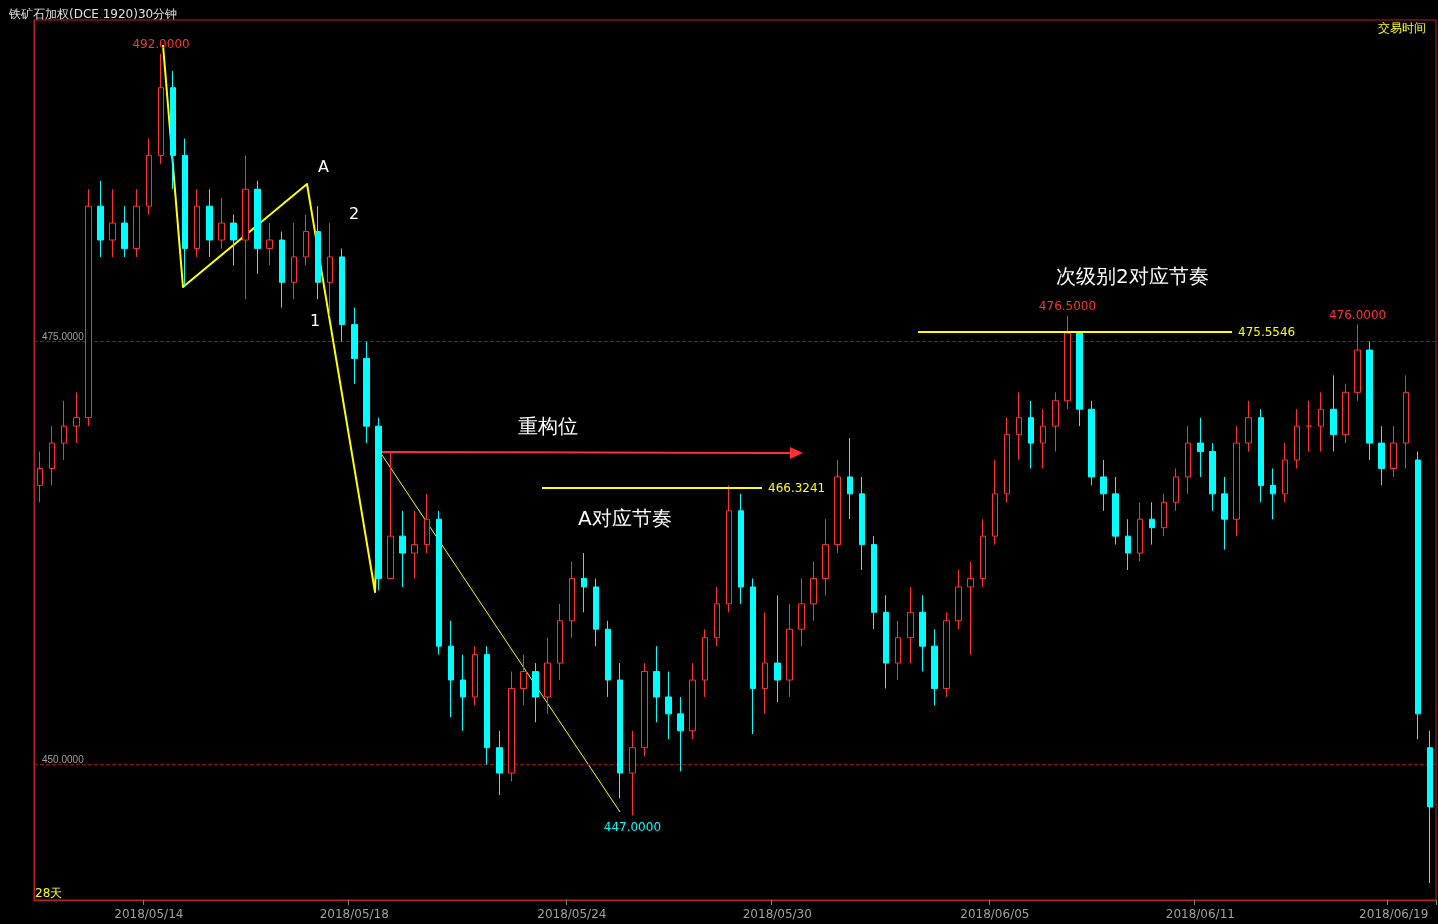 Image resolution: width=1438 pixels, height=924 pixels. I want to click on x-tick-label: 2018/06/11, so click(1200, 914).